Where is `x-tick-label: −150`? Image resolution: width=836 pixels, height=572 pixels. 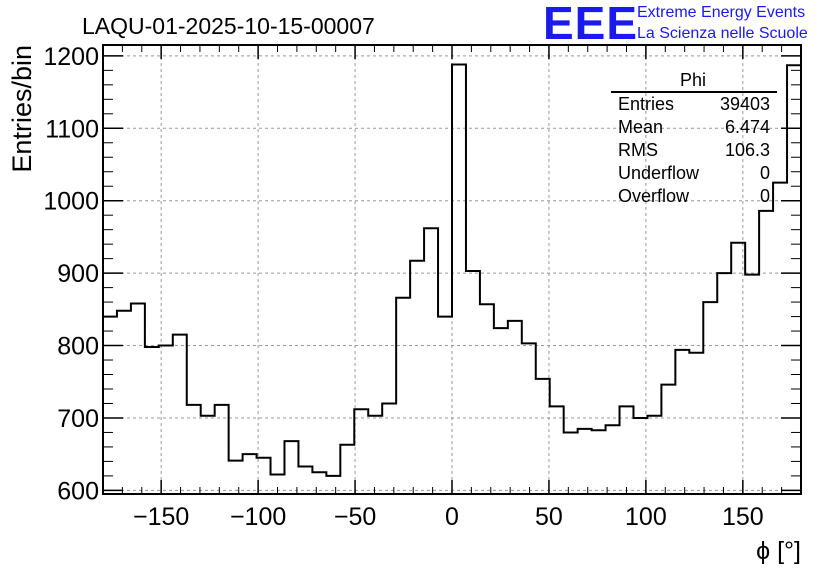
x-tick-label: −150 is located at coordinates (161, 517).